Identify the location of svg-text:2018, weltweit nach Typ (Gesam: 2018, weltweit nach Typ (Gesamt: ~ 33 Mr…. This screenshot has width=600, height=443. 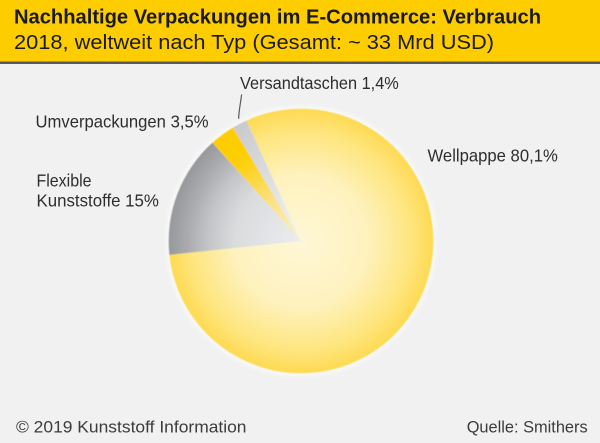
(254, 43).